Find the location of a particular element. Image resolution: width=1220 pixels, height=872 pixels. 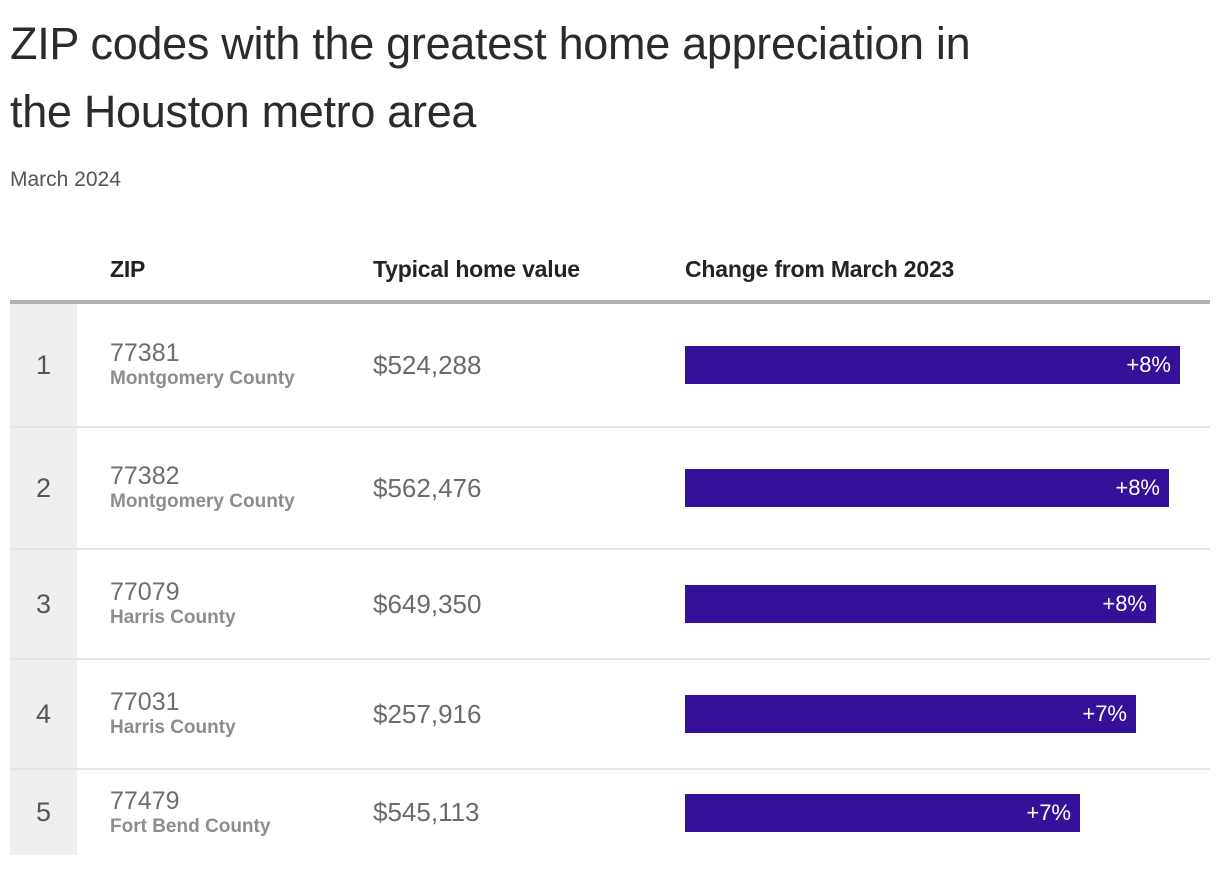

zip-cell: 77382 Montgomery County is located at coordinates (241, 488).